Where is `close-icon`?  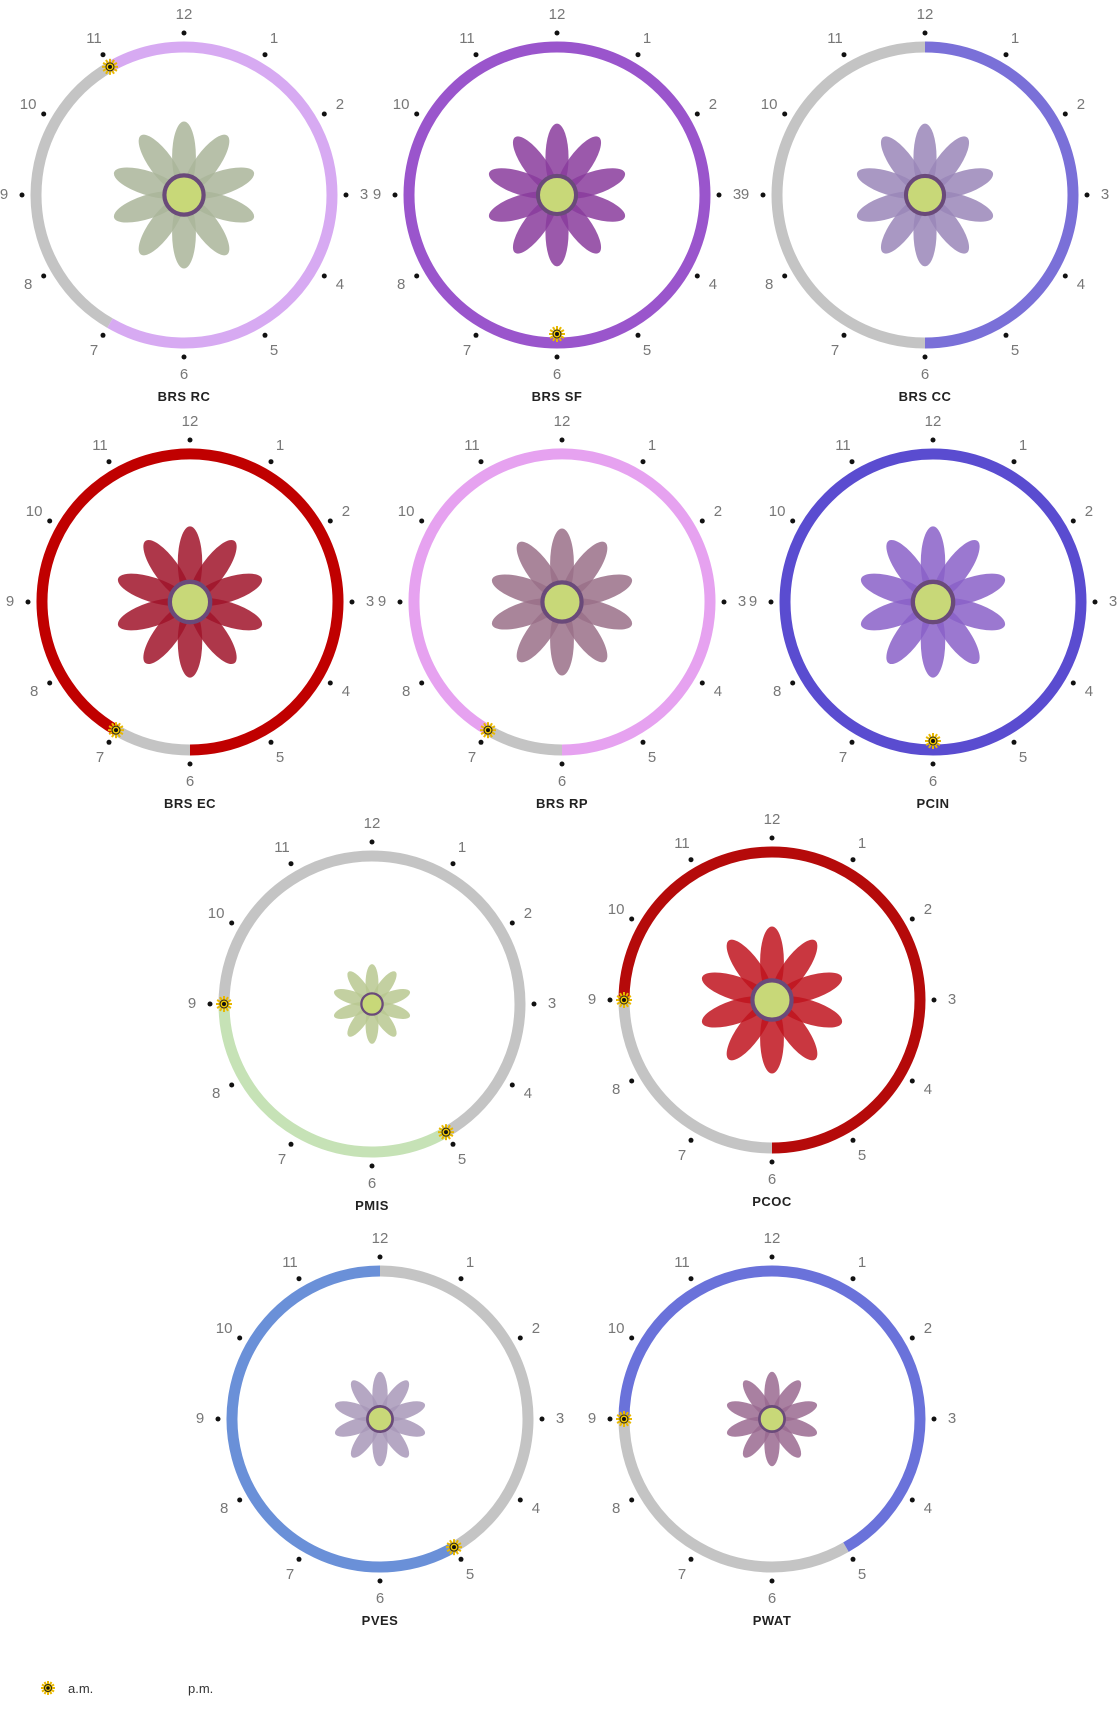
close-icon is located at coordinates (224, 1004).